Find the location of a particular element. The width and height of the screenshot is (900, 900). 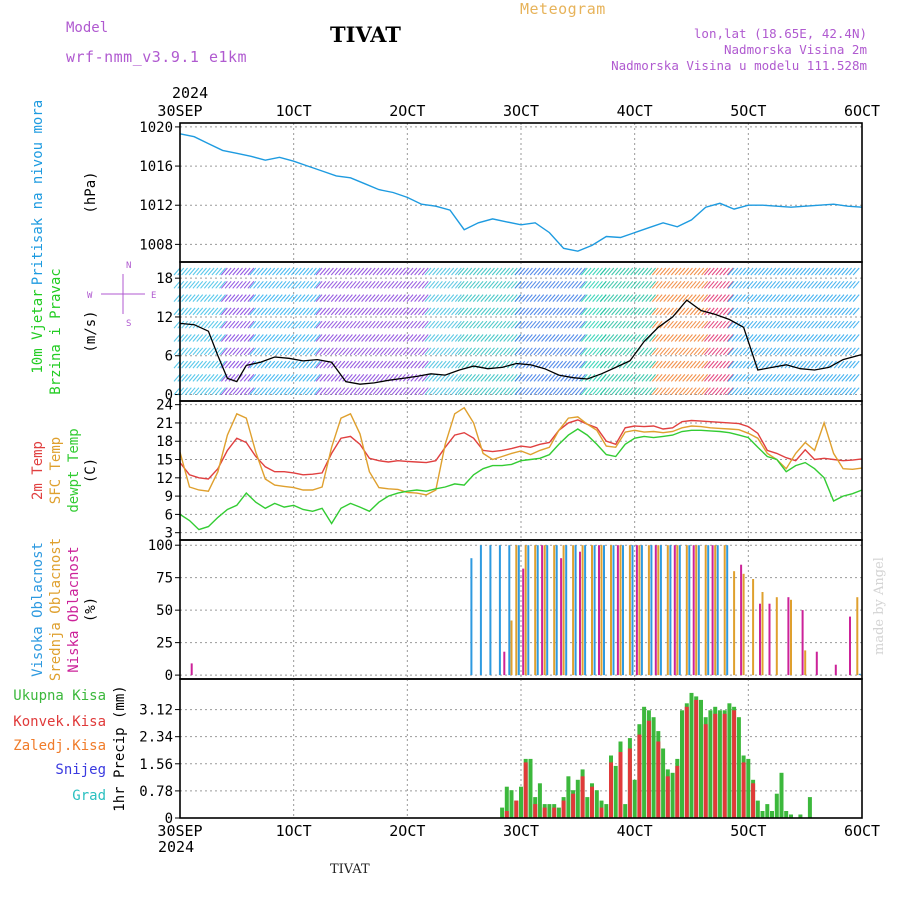

side-label: SFC Temp is located at coordinates (56, 470).